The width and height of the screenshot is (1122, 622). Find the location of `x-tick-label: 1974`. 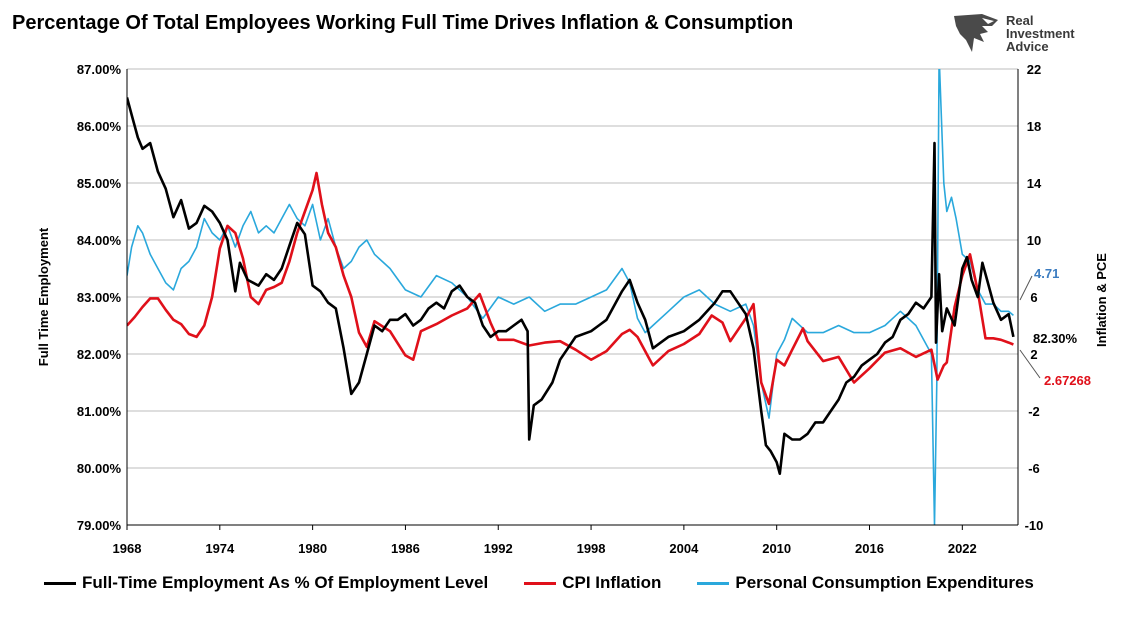

x-tick-label: 1974 is located at coordinates (220, 548).